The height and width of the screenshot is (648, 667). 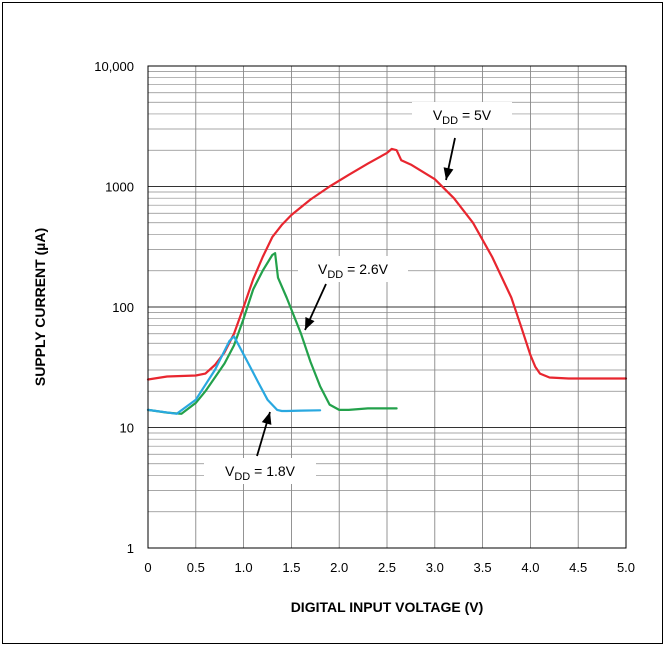 I want to click on annotation-label: VDD = 2.6V, so click(x=353, y=271).